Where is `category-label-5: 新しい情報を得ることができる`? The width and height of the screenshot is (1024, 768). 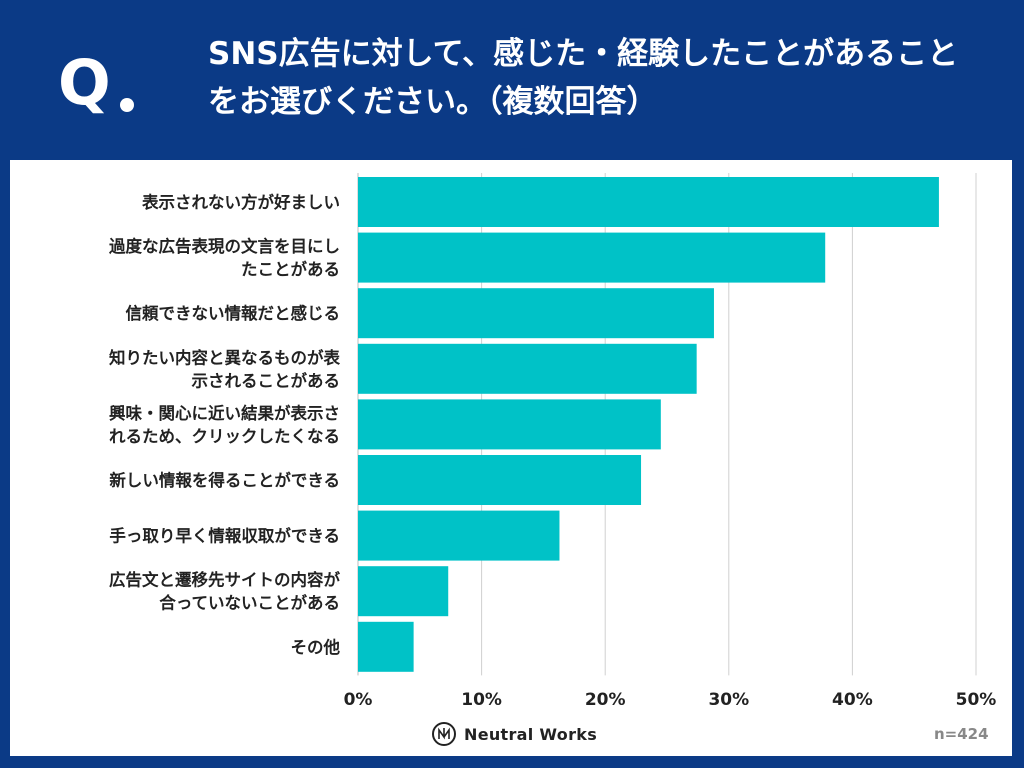
category-label-5: 新しい情報を得ることができる is located at coordinates (224, 480).